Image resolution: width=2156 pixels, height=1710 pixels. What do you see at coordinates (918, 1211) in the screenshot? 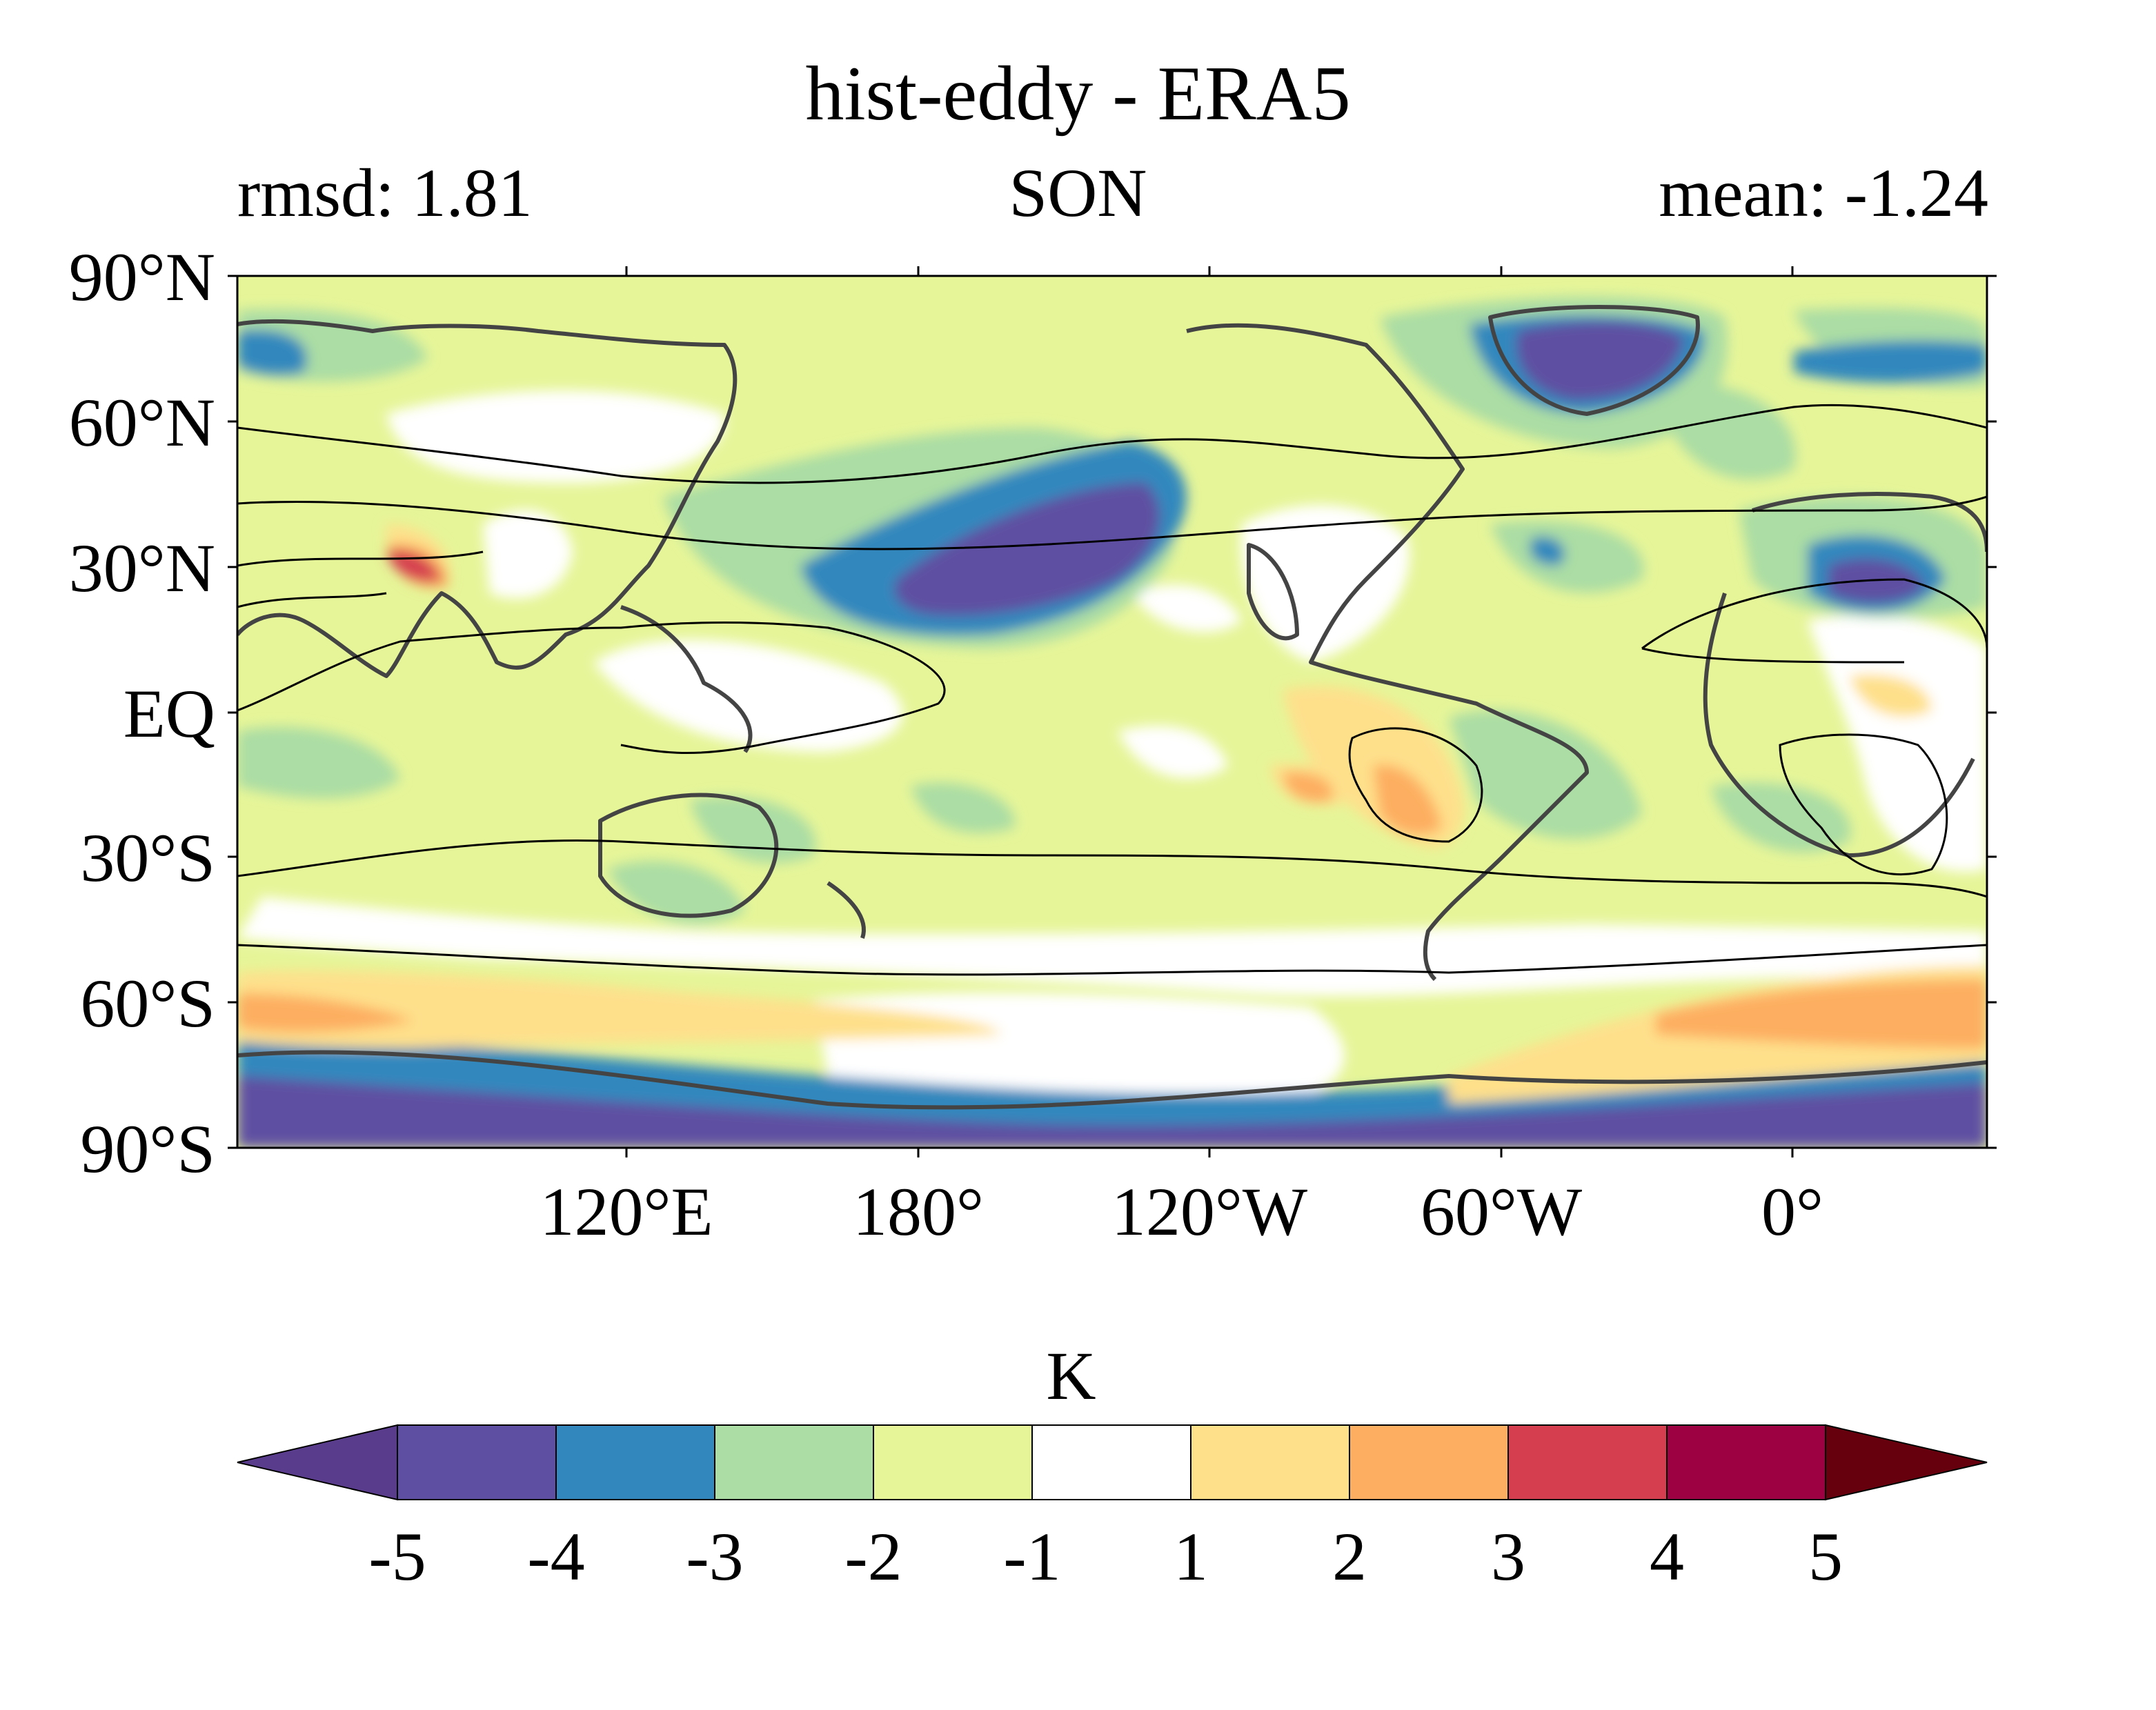
I see `lon-label-180: 180°` at bounding box center [918, 1211].